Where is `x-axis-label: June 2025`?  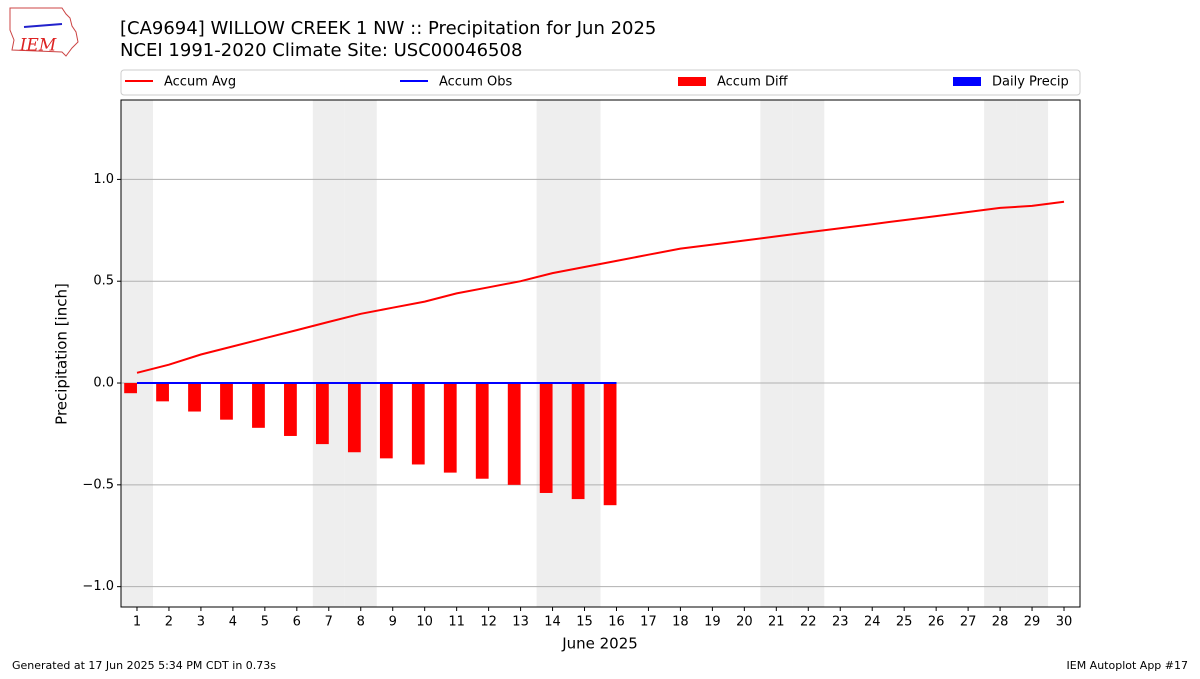
x-axis-label: June 2025 is located at coordinates (599, 644).